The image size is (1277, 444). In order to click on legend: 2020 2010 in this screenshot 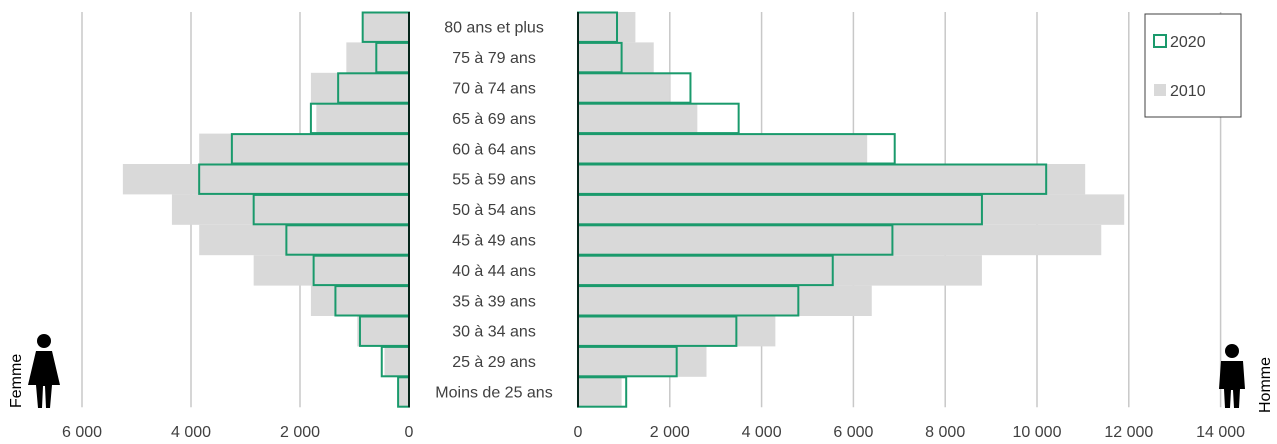, I will do `click(1193, 65)`.